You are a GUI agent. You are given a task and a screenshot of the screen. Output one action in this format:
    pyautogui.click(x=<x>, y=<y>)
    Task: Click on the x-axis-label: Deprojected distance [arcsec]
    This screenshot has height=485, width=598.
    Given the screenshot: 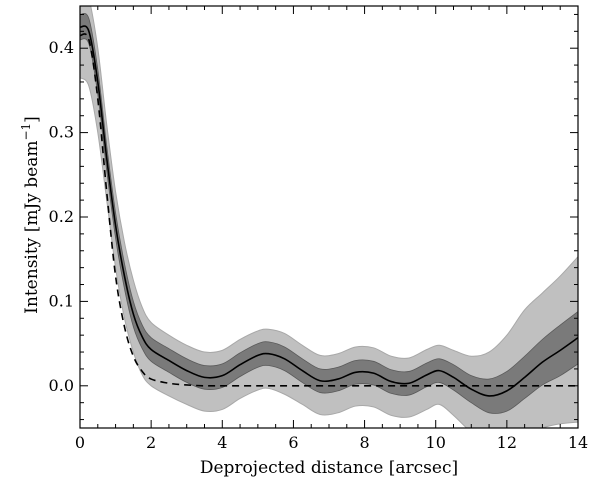 What is the action you would take?
    pyautogui.click(x=329, y=468)
    